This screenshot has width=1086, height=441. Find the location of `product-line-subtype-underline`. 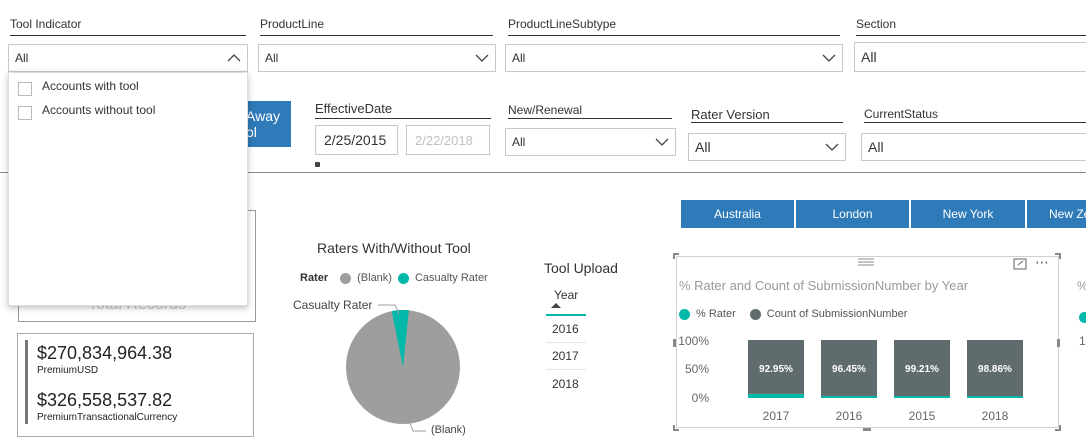

product-line-subtype-underline is located at coordinates (674, 35).